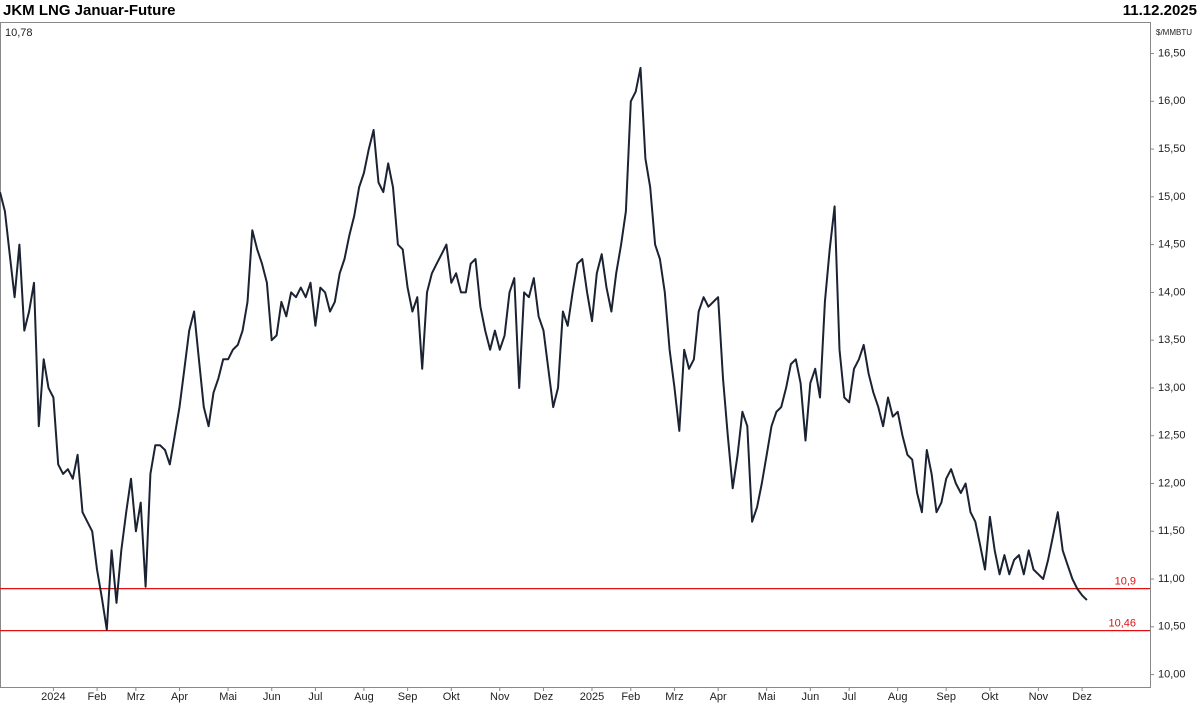  I want to click on y-tick-label: 15,50, so click(1172, 149).